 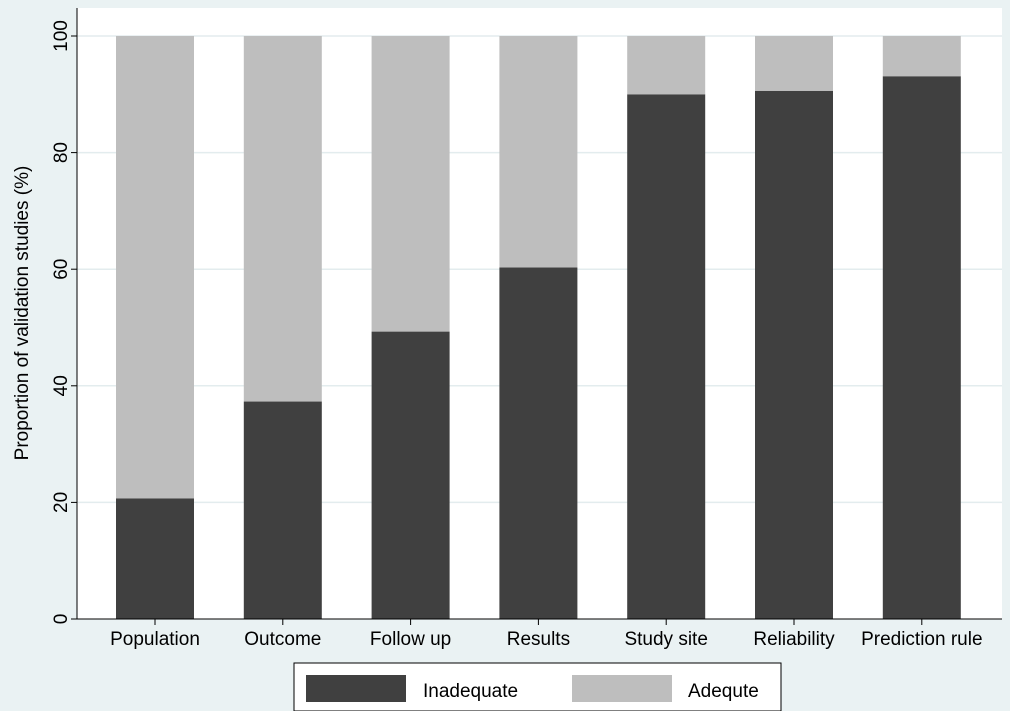 I want to click on x-category-label: Follow up, so click(x=410, y=639).